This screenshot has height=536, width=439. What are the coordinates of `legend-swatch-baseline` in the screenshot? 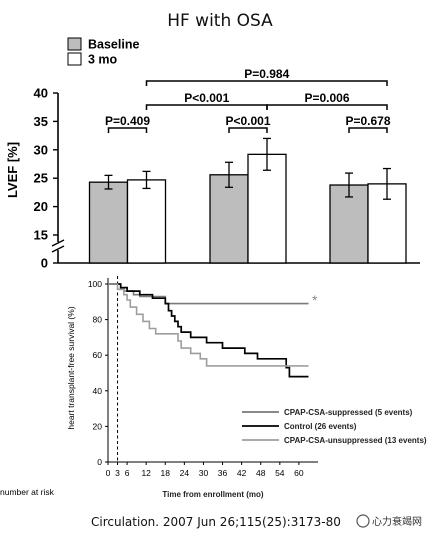 It's located at (74, 44).